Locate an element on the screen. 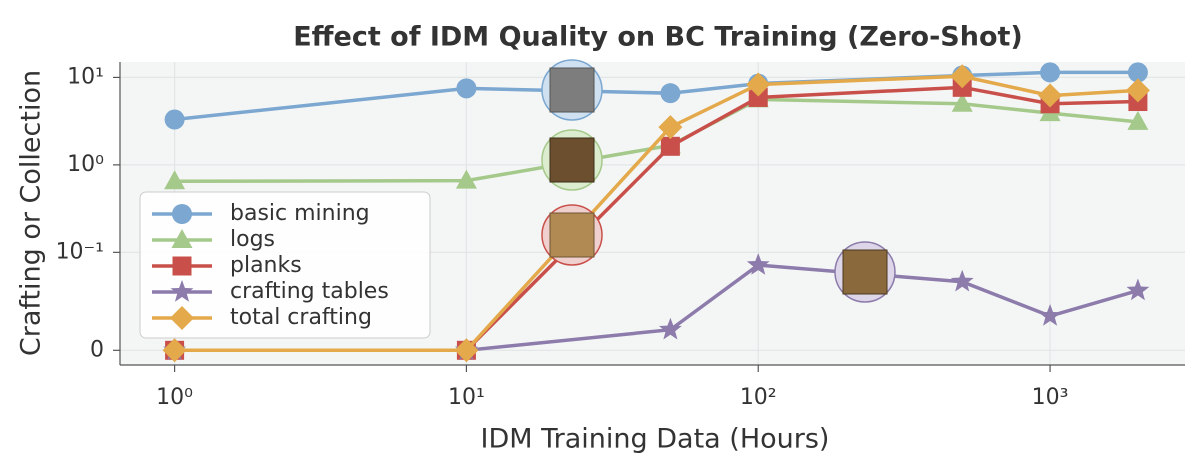 This screenshot has width=1198, height=468. y-tick-label: 0 is located at coordinates (97, 349).